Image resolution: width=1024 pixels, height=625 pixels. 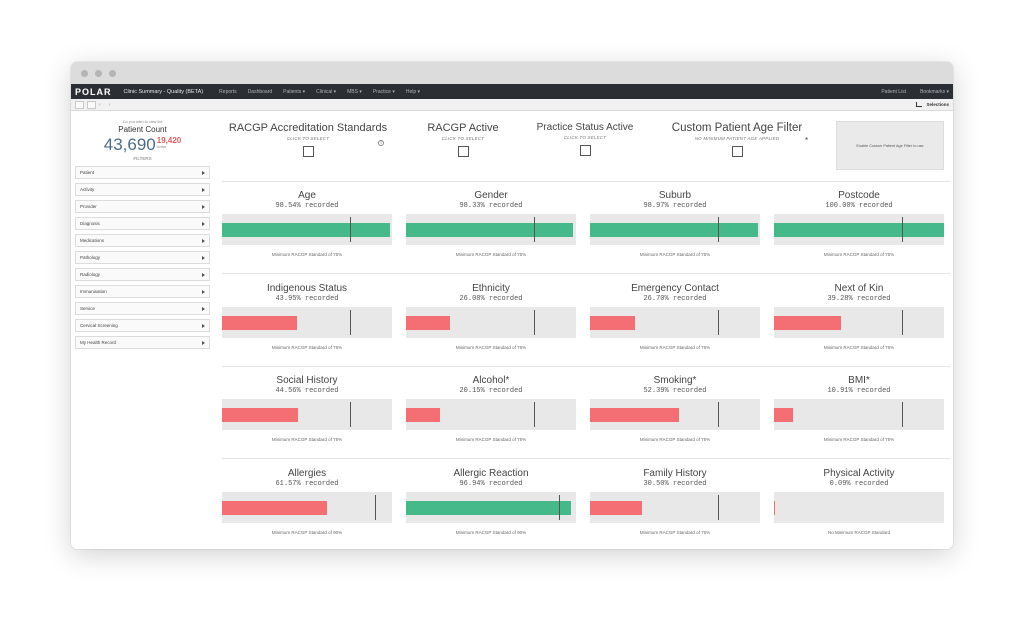 What do you see at coordinates (890, 145) in the screenshot?
I see `custom-age-input-placeholder: Enable Custom Patient Age Filter to use` at bounding box center [890, 145].